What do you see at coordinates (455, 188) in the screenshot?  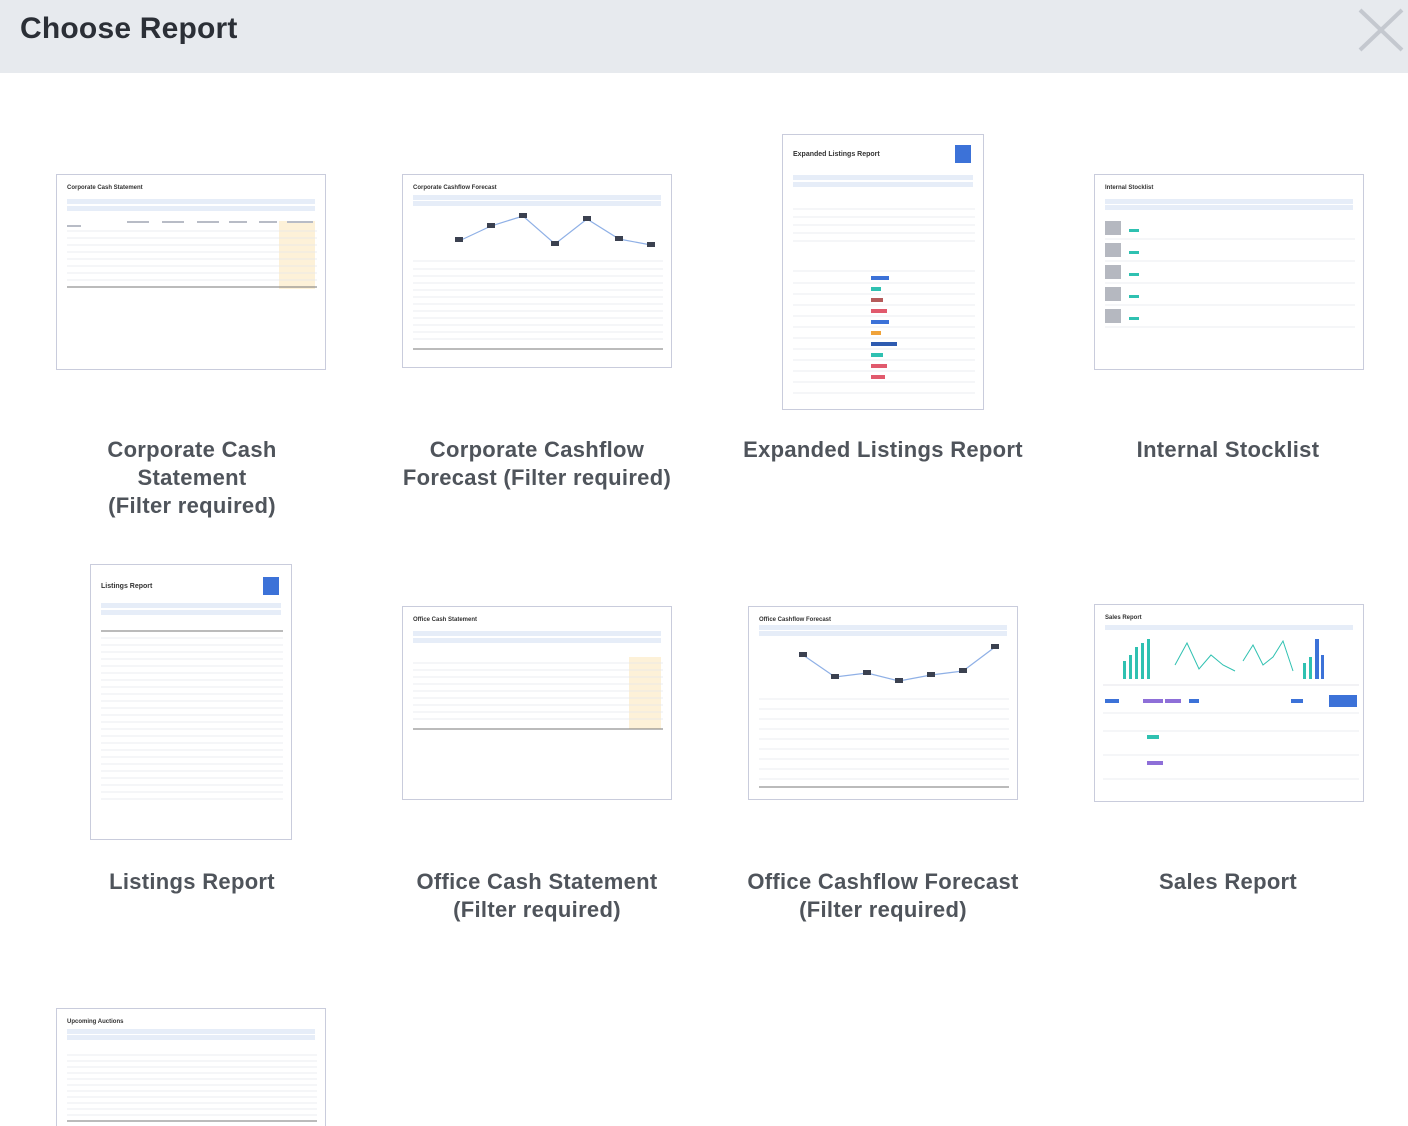 I see `thumbnail-title: Corporate Cashflow Forecast` at bounding box center [455, 188].